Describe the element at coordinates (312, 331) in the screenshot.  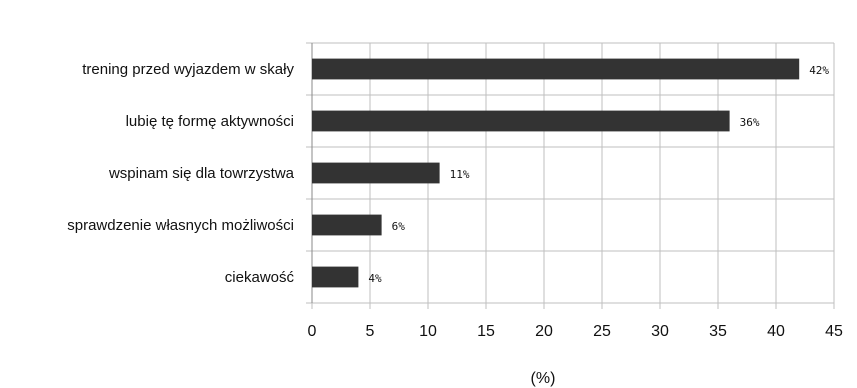
I see `x-tick-label-0: 0` at that location.